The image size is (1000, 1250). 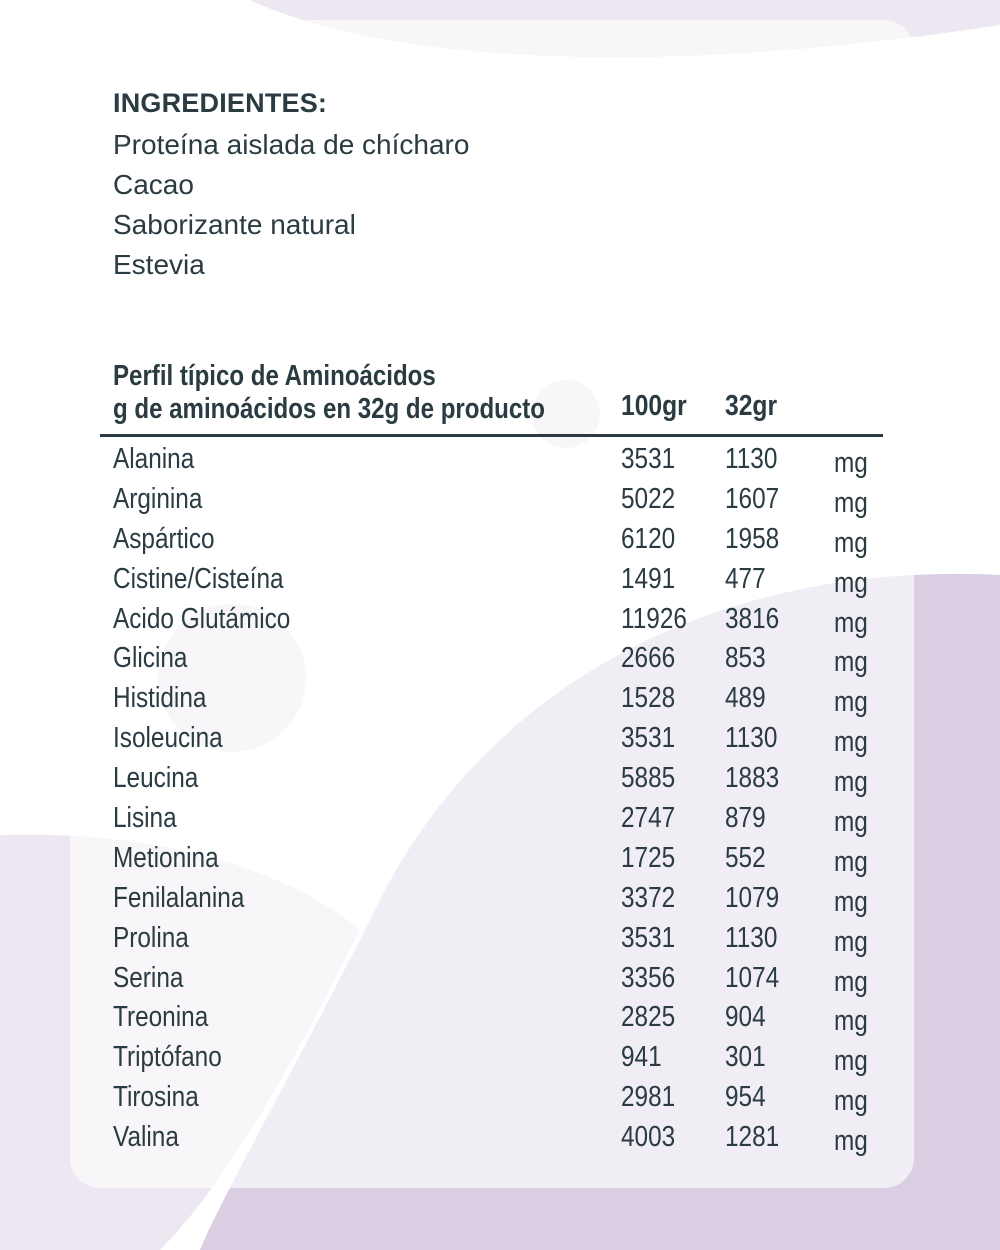 I want to click on value-32gr: 1074, so click(x=752, y=977).